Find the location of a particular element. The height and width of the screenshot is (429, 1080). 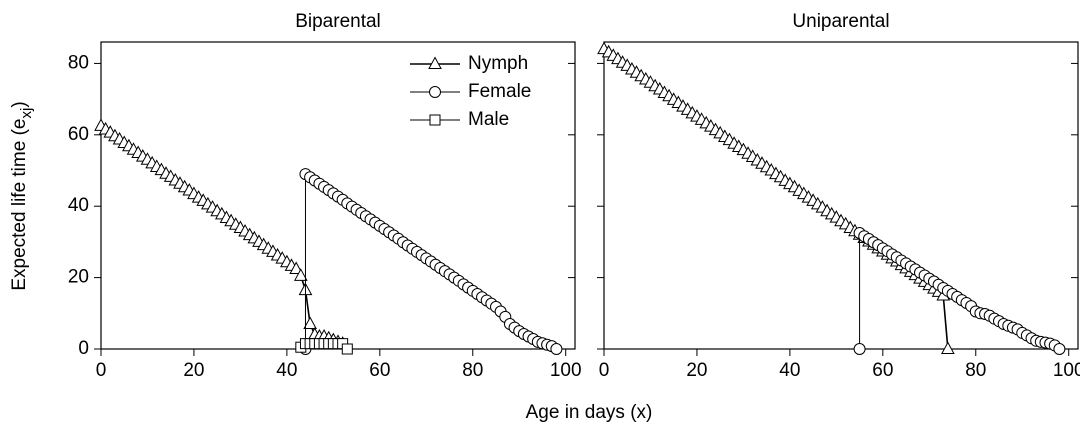

y-tick-label: 80 is located at coordinates (78, 62).